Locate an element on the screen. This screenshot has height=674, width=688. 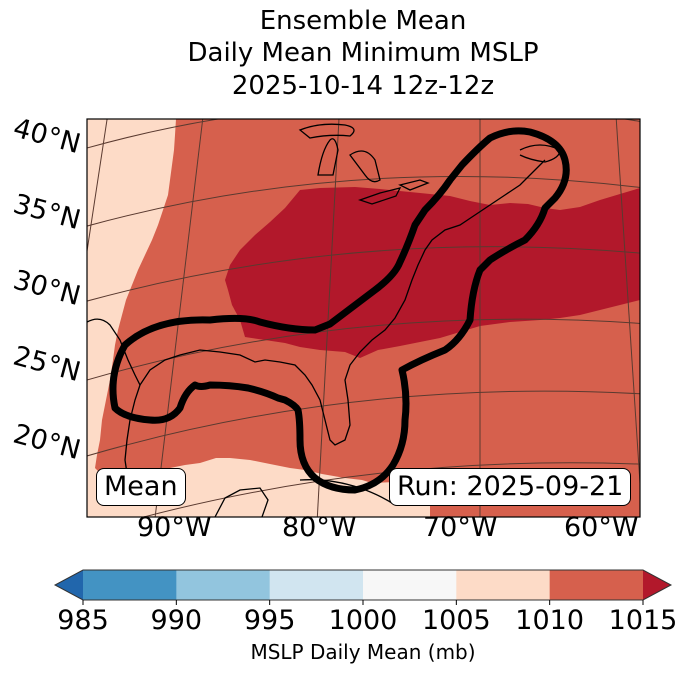
colorbar-tick-label: 990 is located at coordinates (176, 620).